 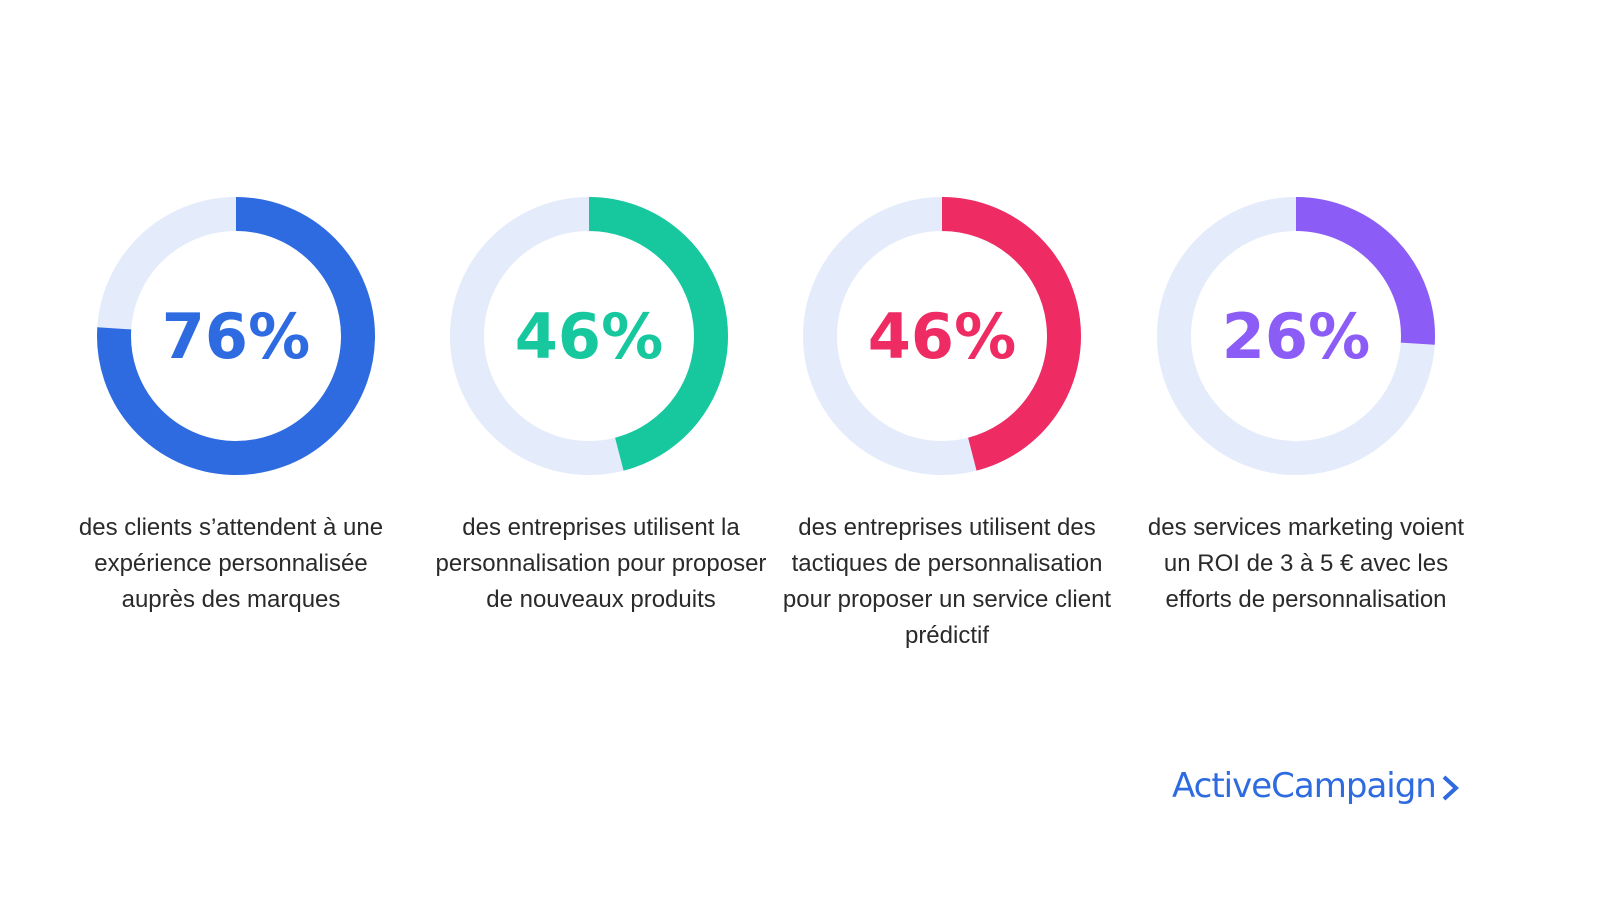 I want to click on percent-label-4: 26%, so click(x=1296, y=336).